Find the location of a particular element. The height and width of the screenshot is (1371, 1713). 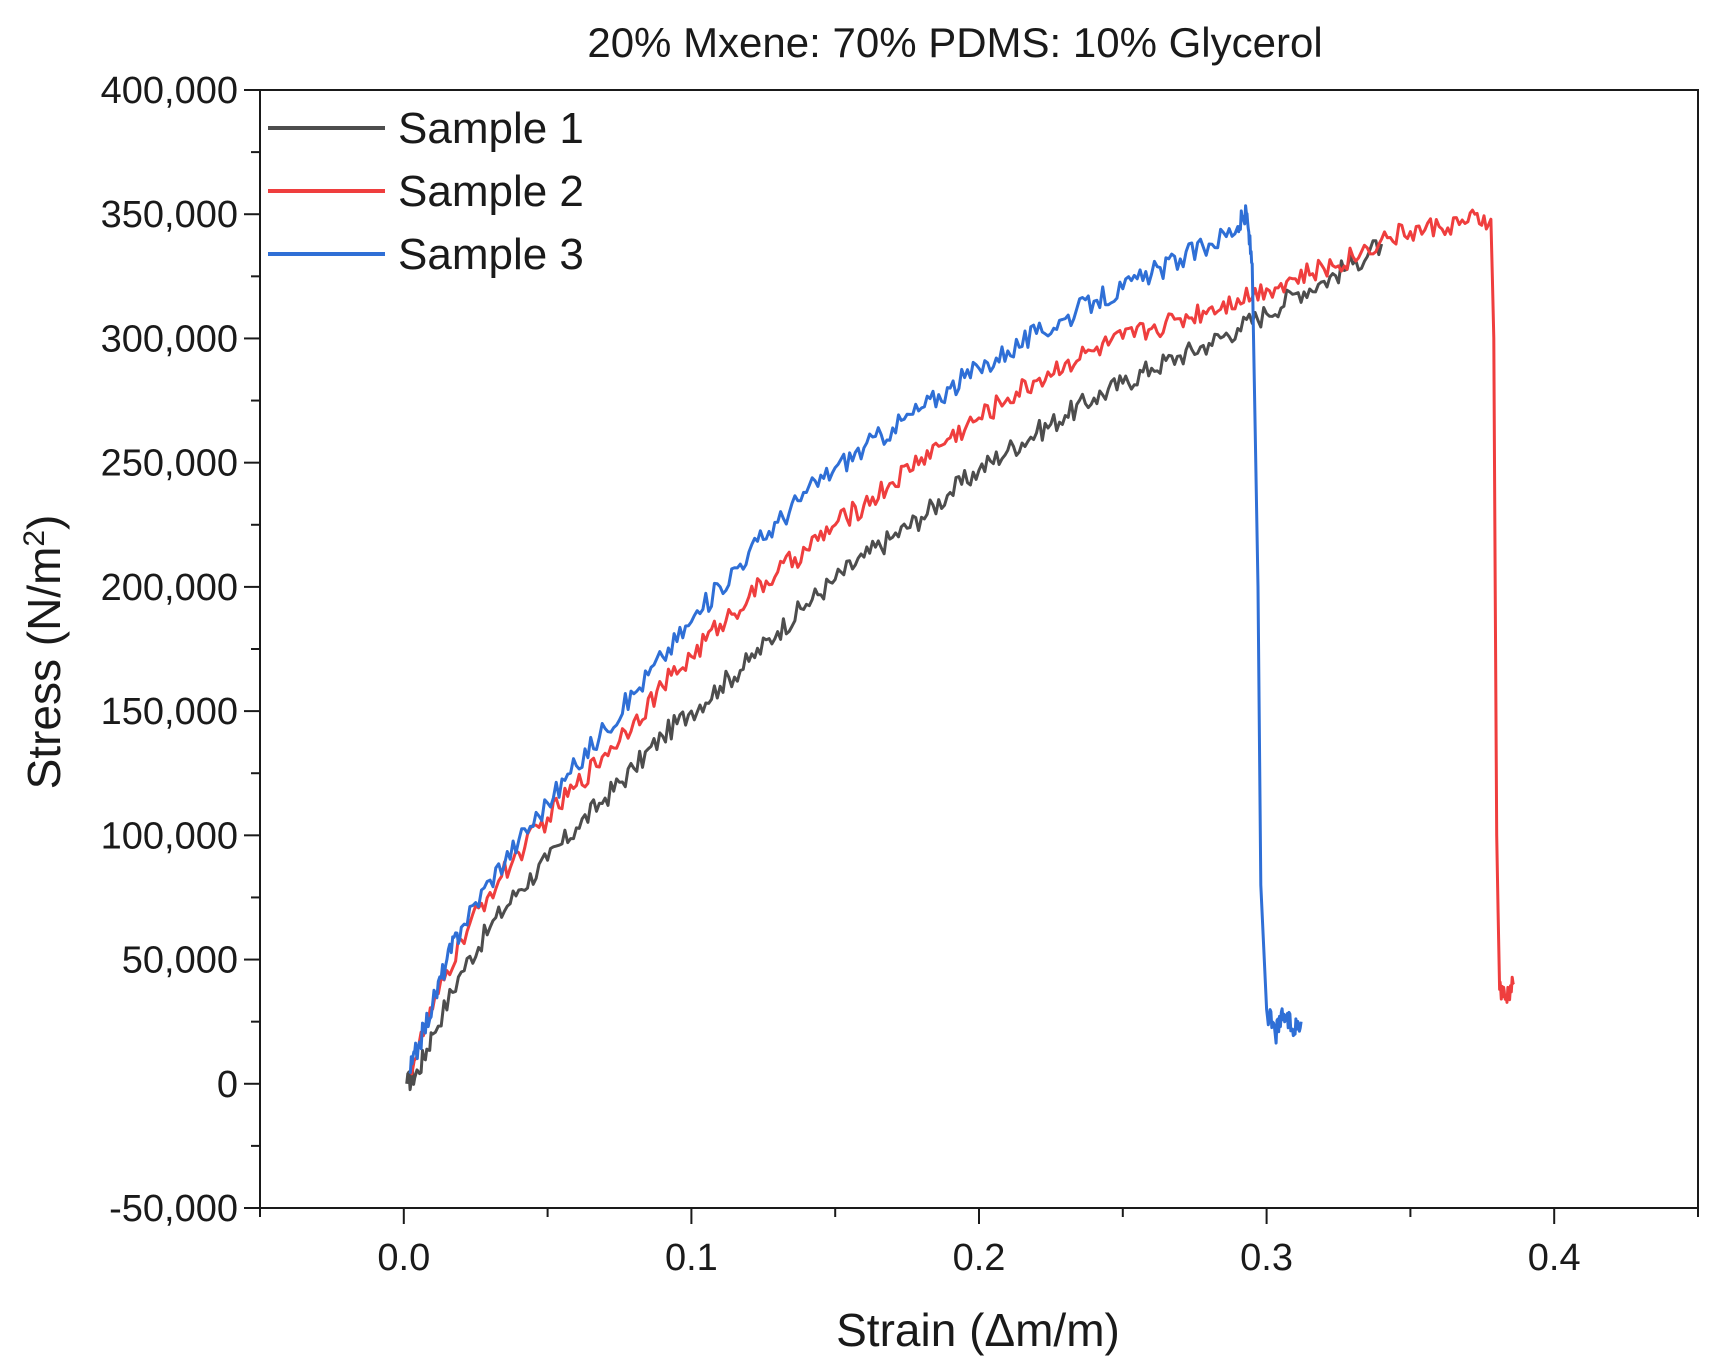

x-tick-label: 0.1 is located at coordinates (691, 1258).